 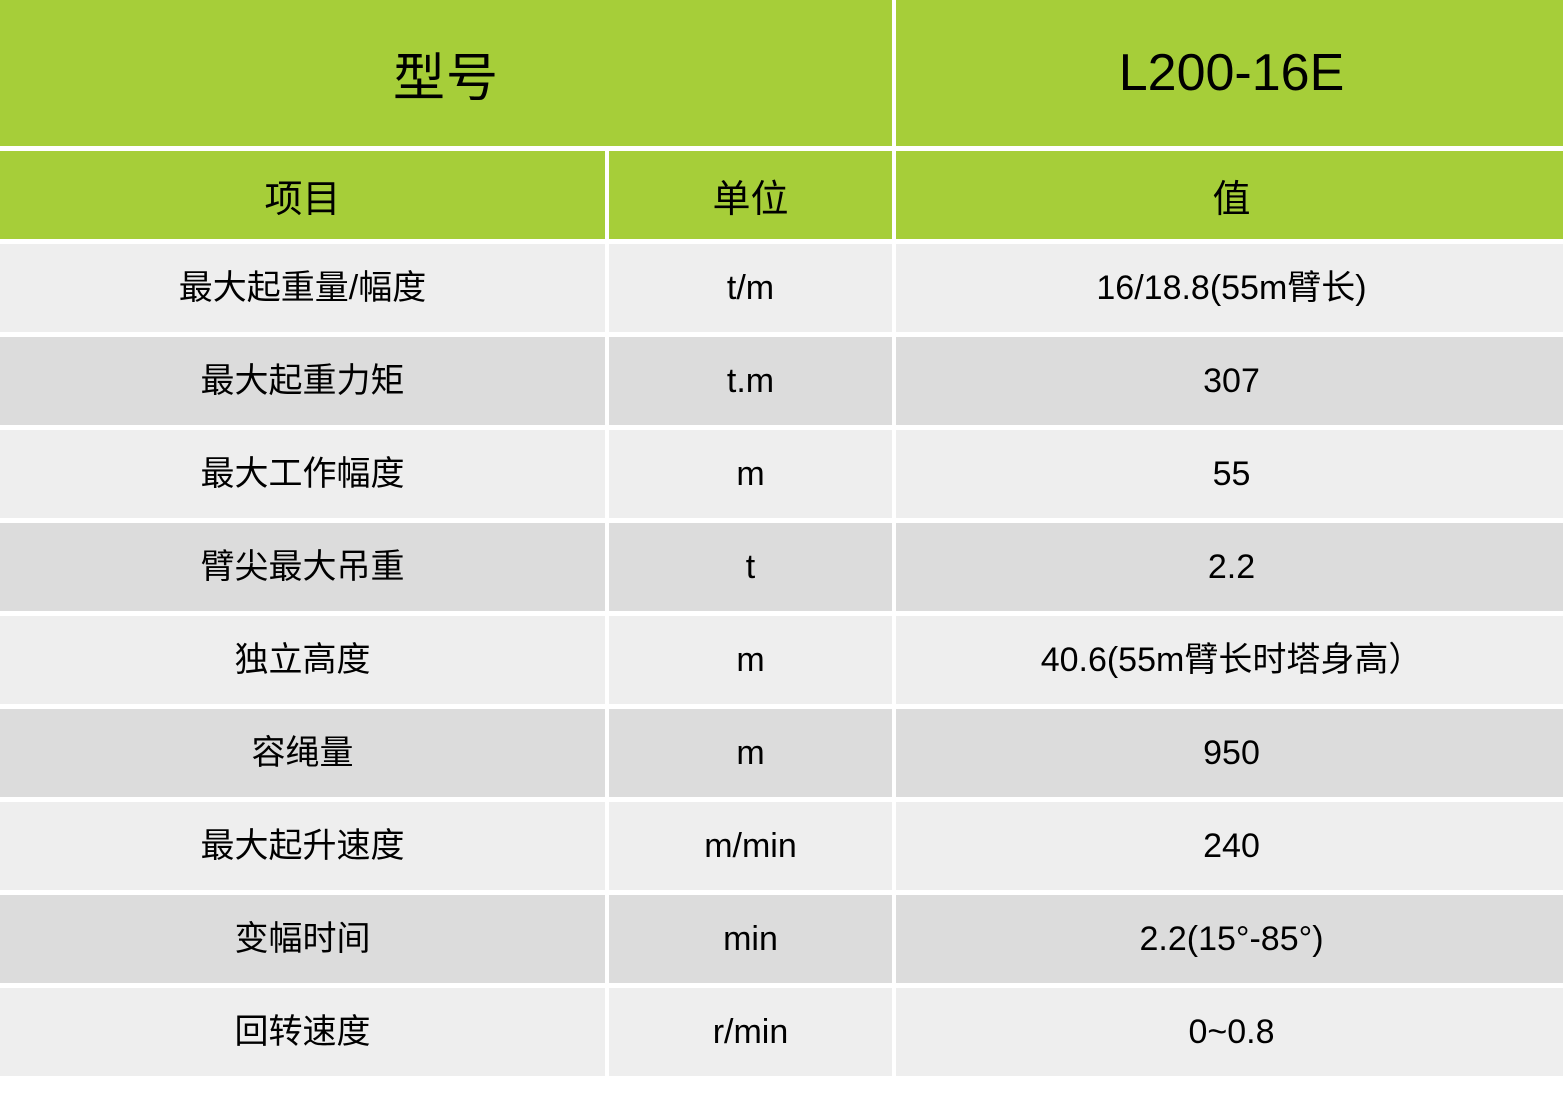 I want to click on model-header-row: 型号 L200-16E, so click(x=781, y=73).